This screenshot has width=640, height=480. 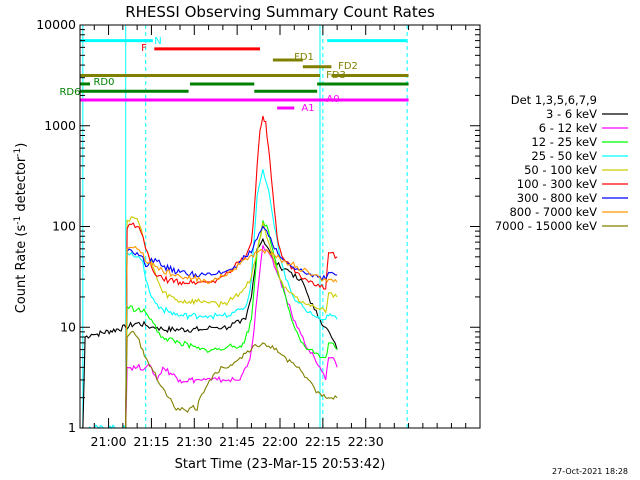 What do you see at coordinates (68, 326) in the screenshot?
I see `y-tick-label-1: 10` at bounding box center [68, 326].